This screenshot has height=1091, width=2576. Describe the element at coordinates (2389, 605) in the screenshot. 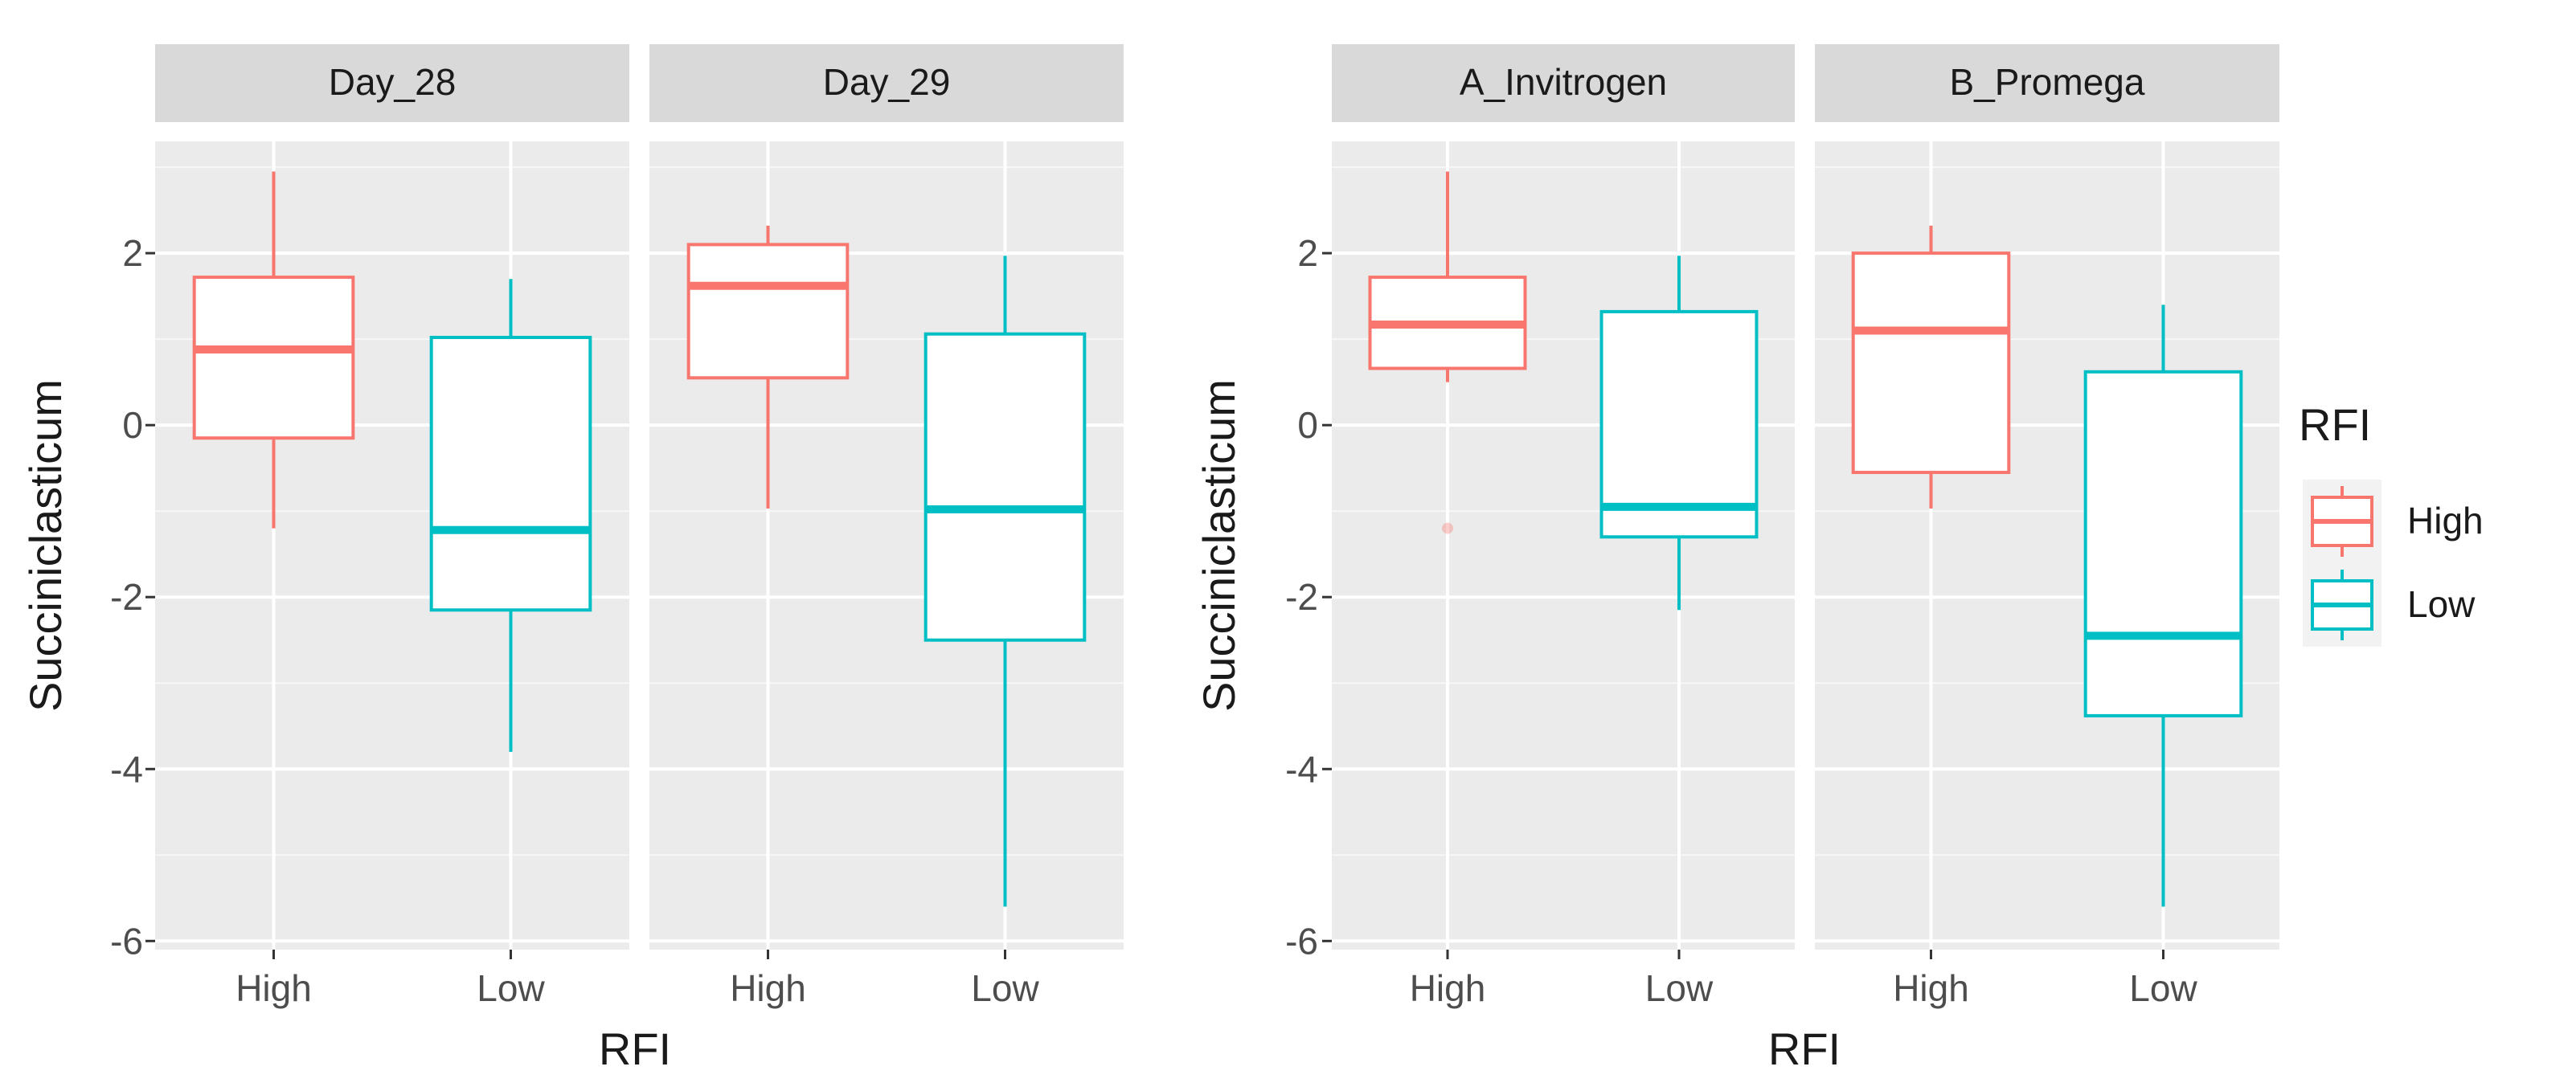

I see `legend-item-low: Low` at that location.